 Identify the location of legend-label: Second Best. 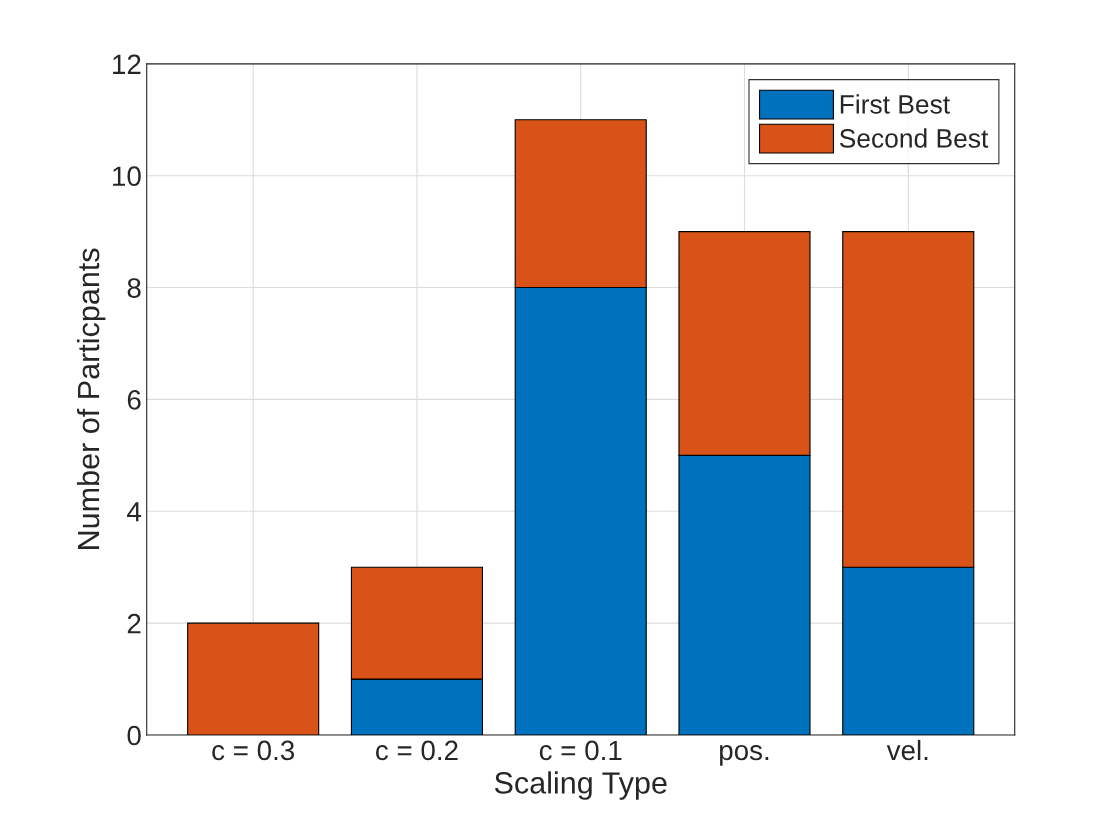
(914, 138).